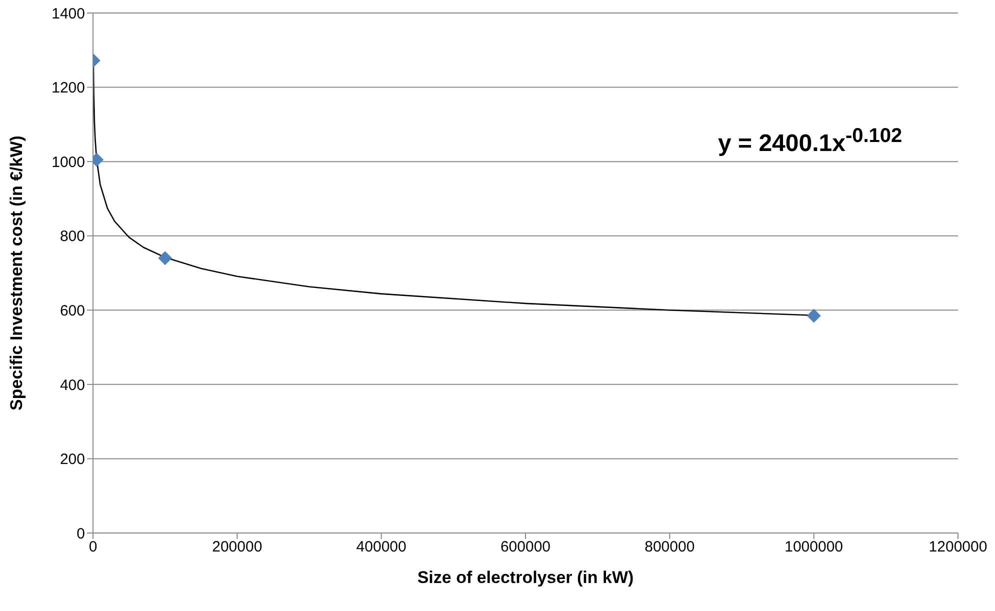 The image size is (995, 611). What do you see at coordinates (669, 547) in the screenshot?
I see `x-tick-label: 800000` at bounding box center [669, 547].